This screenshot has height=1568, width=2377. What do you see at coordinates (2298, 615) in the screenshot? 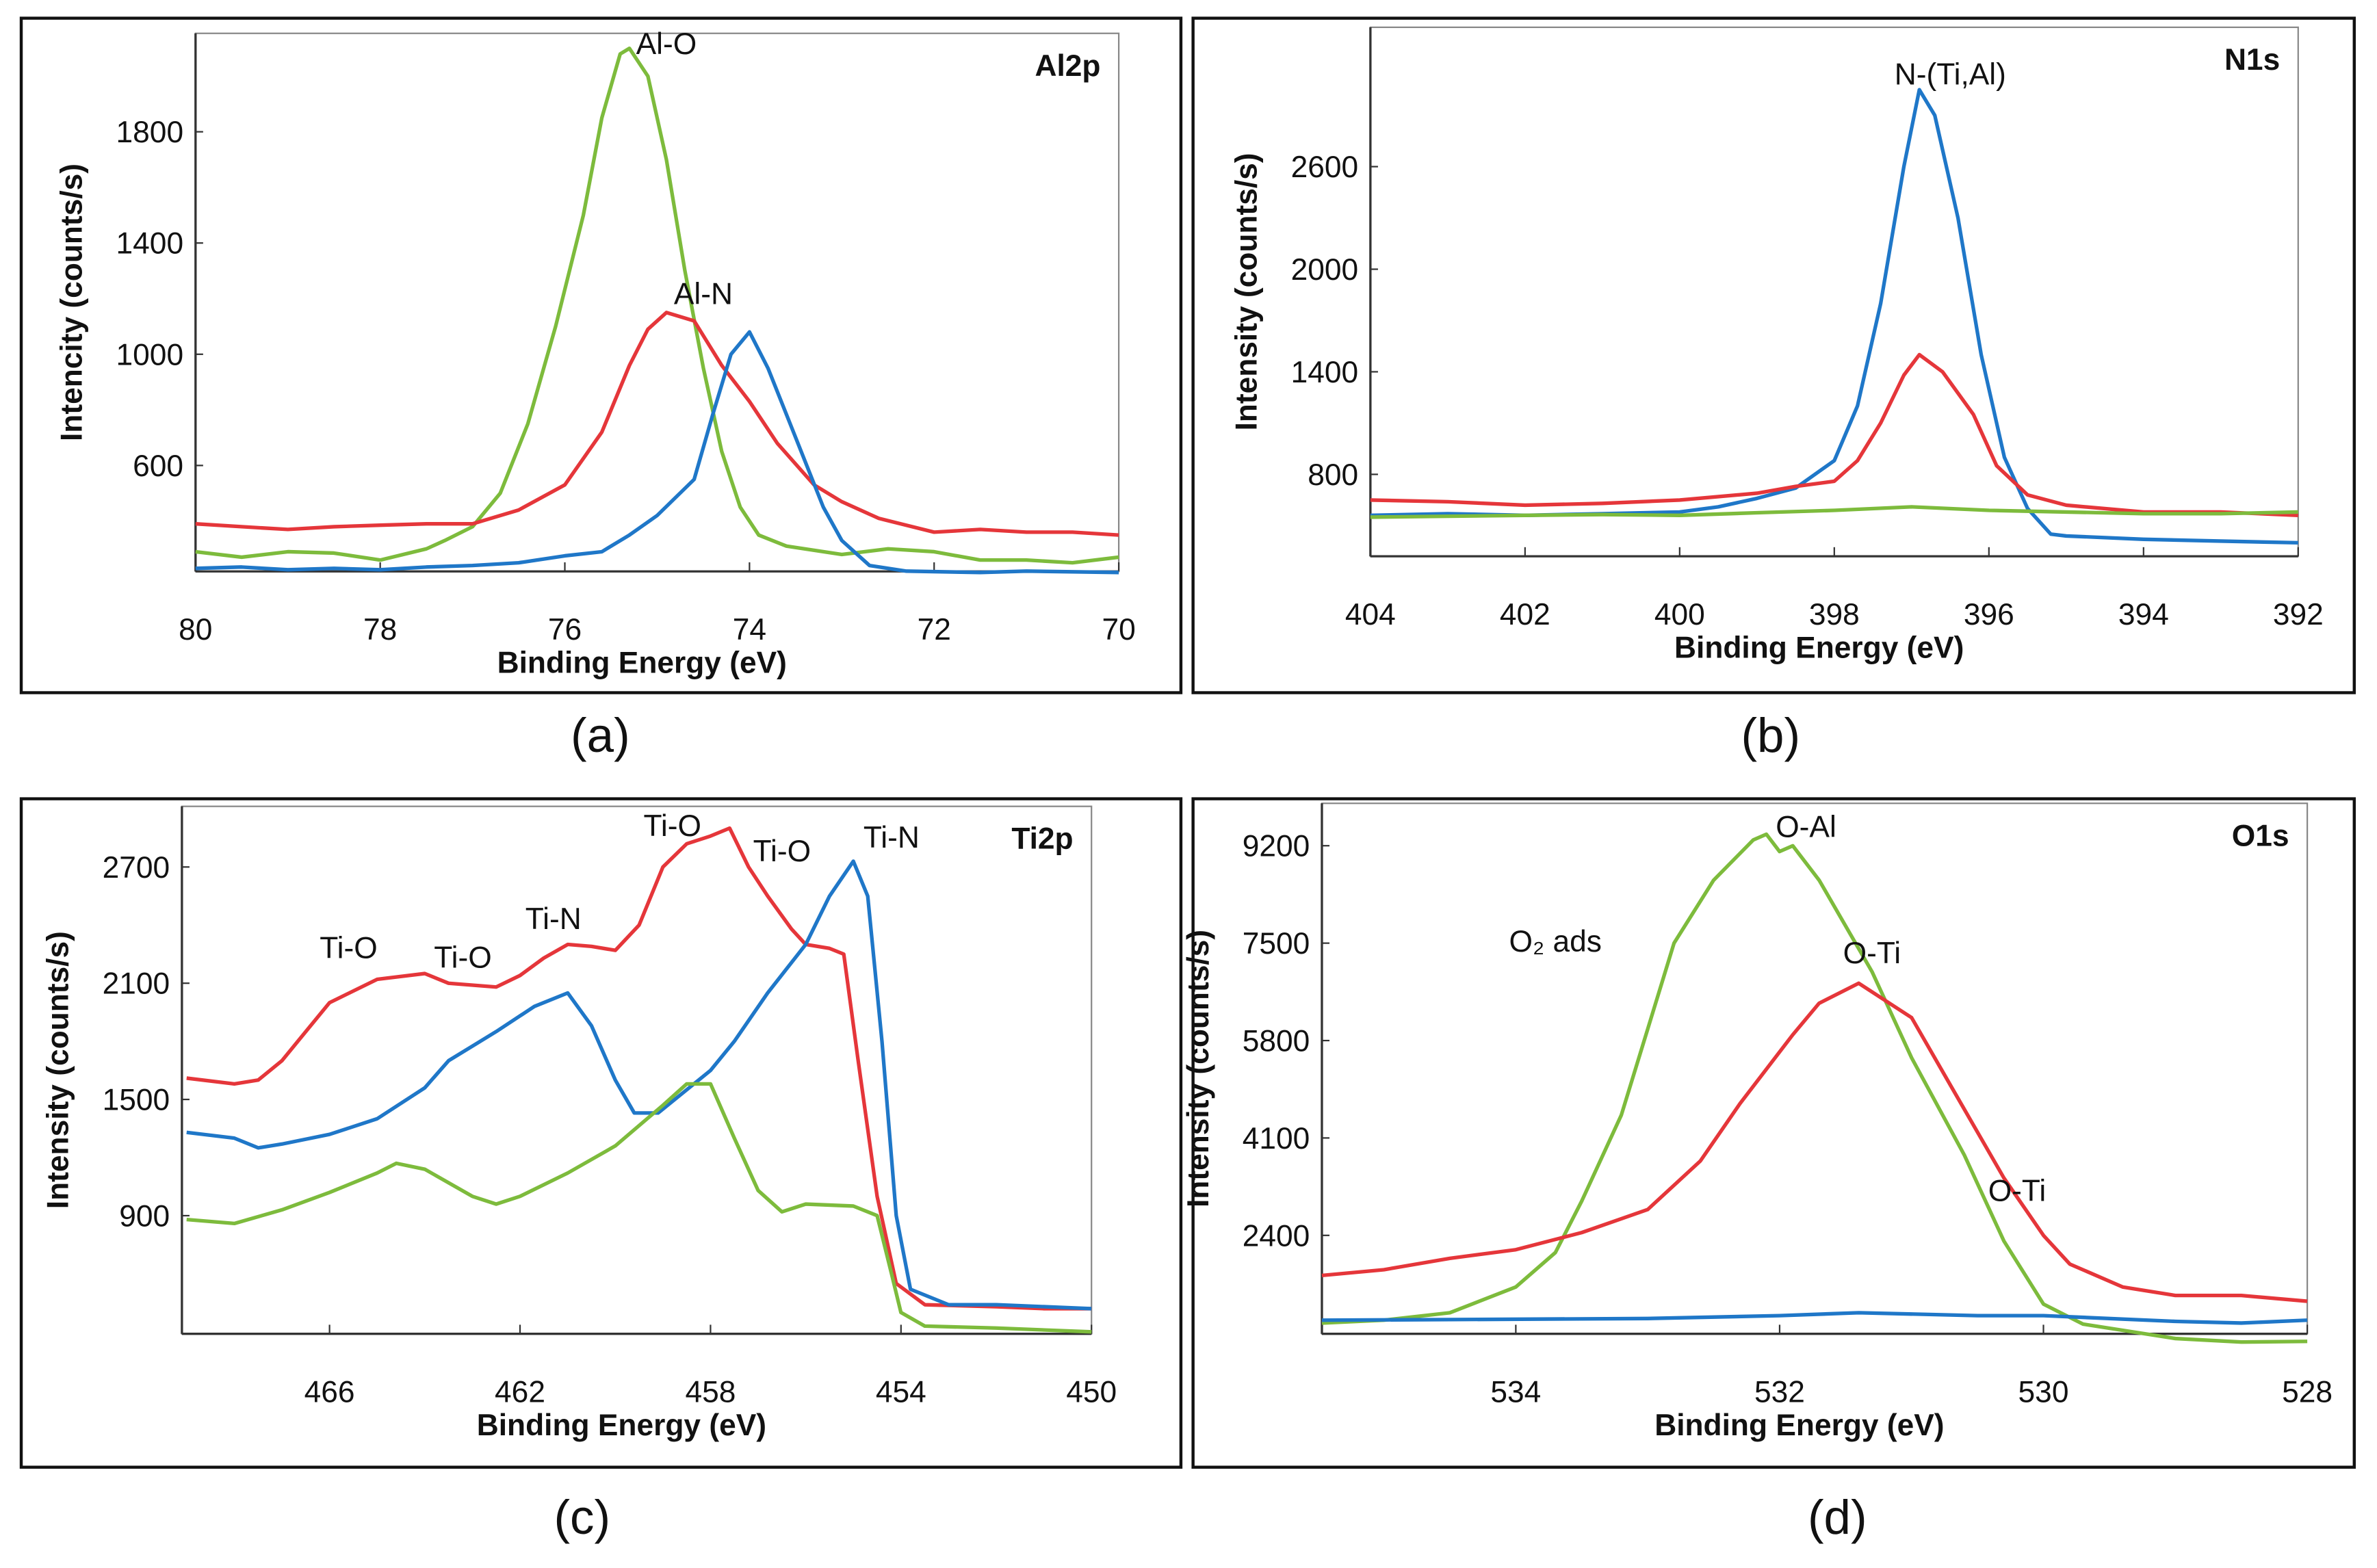
I see `x-tick-label: 392` at bounding box center [2298, 615].